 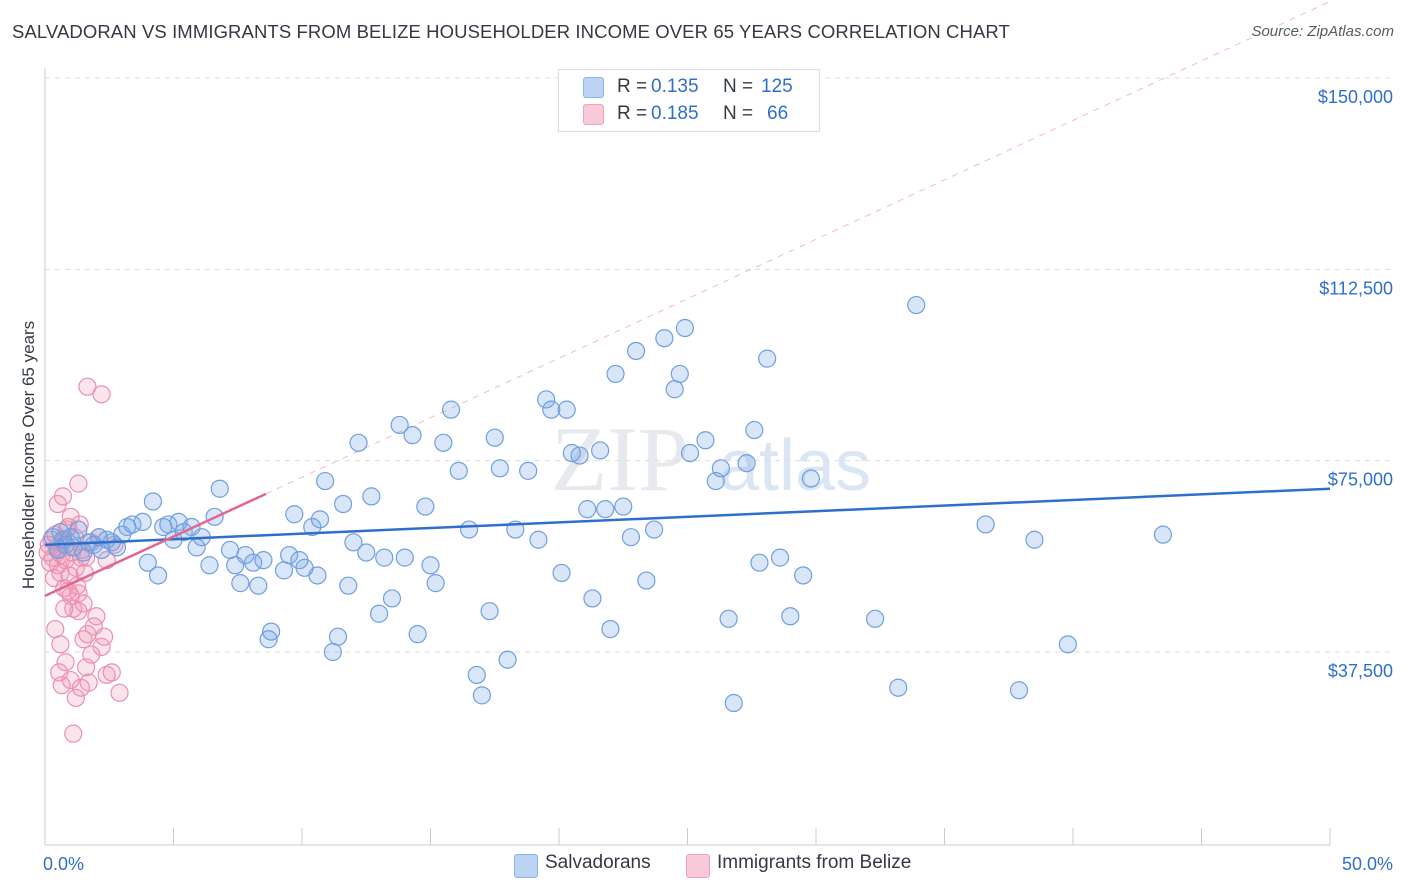 What do you see at coordinates (593, 114) in the screenshot?
I see `legend-swatch-pink` at bounding box center [593, 114].